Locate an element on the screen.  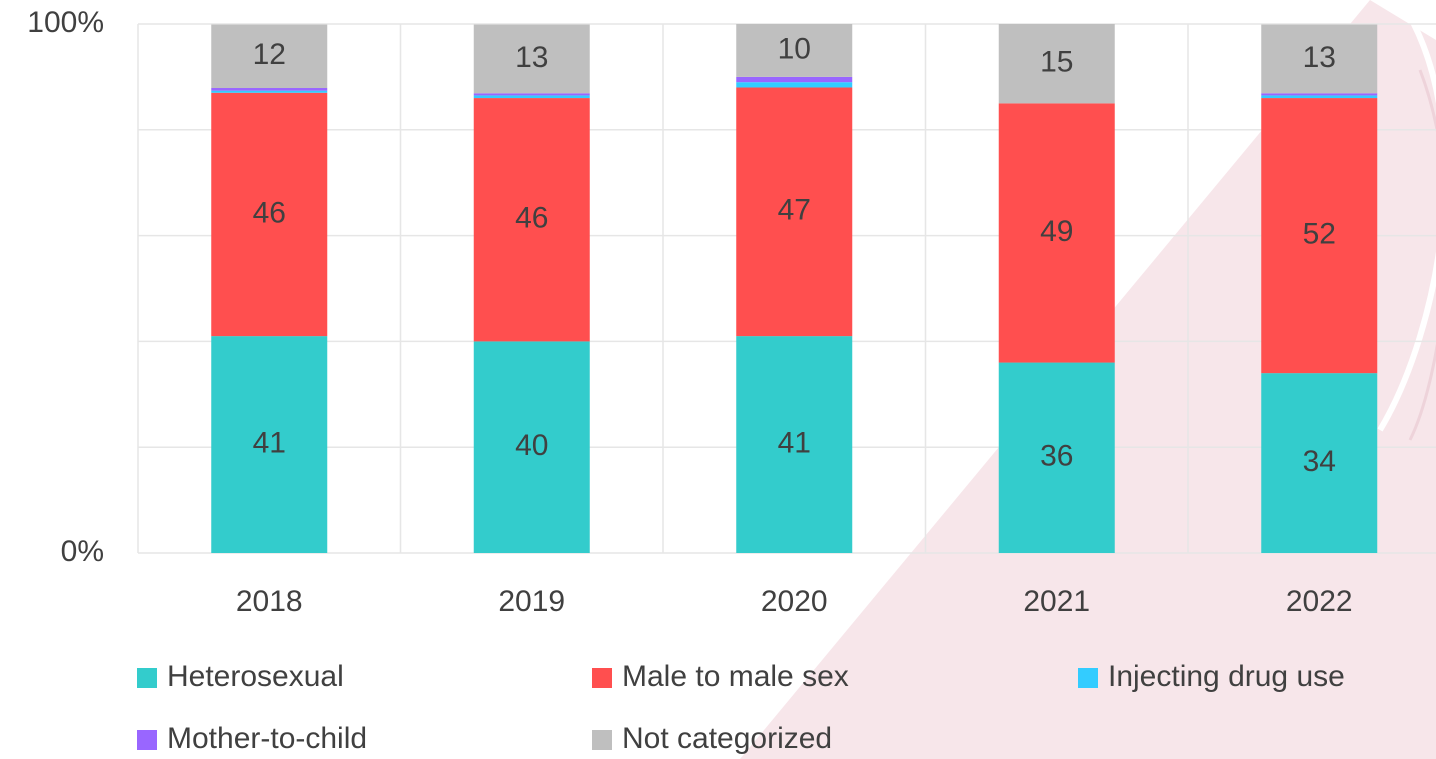
data-label: 52 is located at coordinates (1319, 234).